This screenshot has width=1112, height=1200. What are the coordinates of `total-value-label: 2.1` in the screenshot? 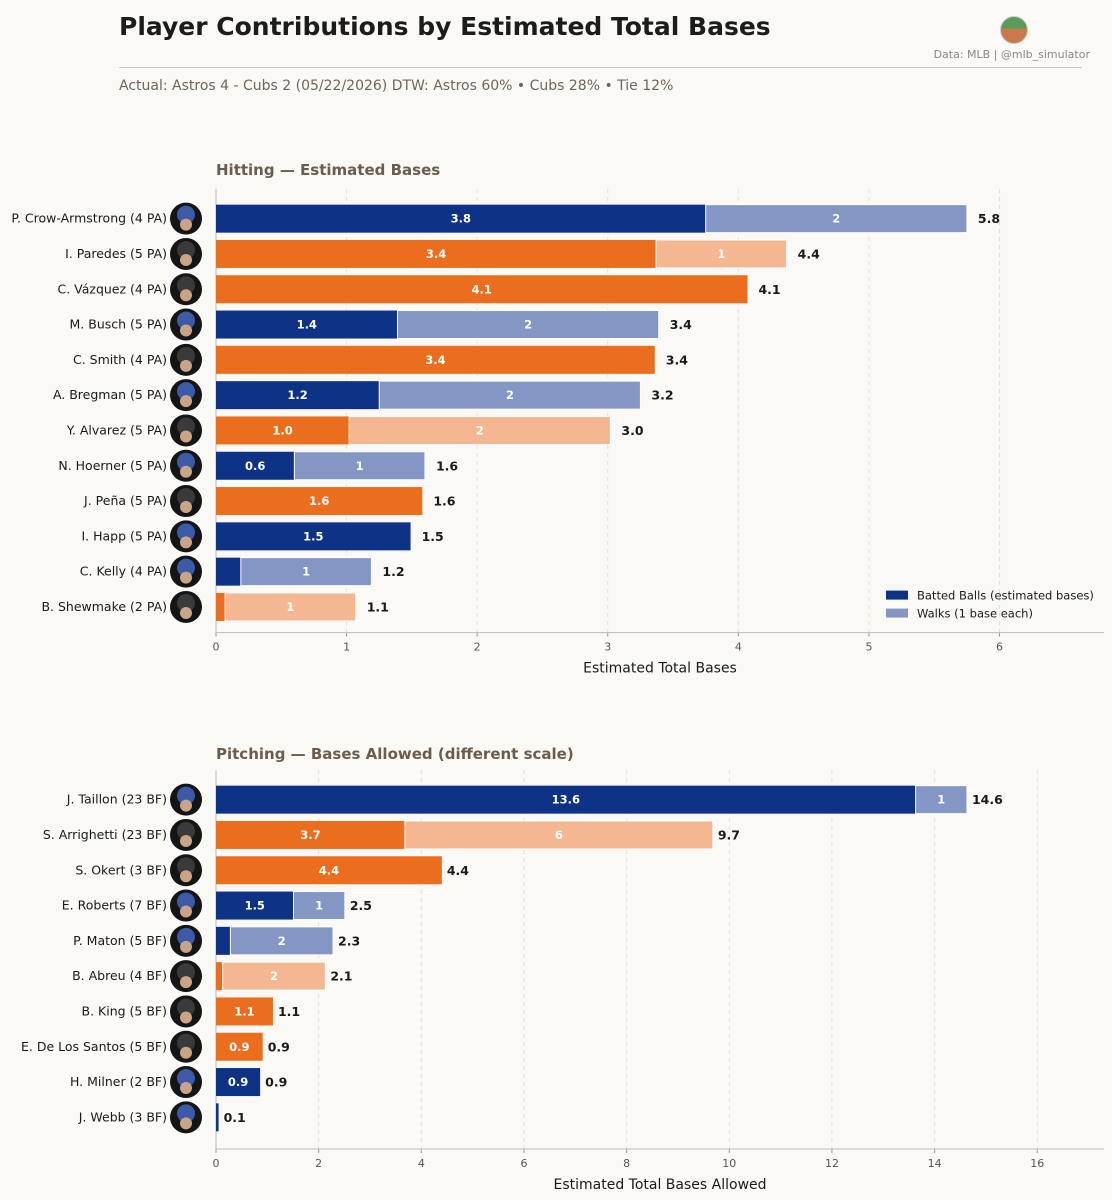 It's located at (341, 976).